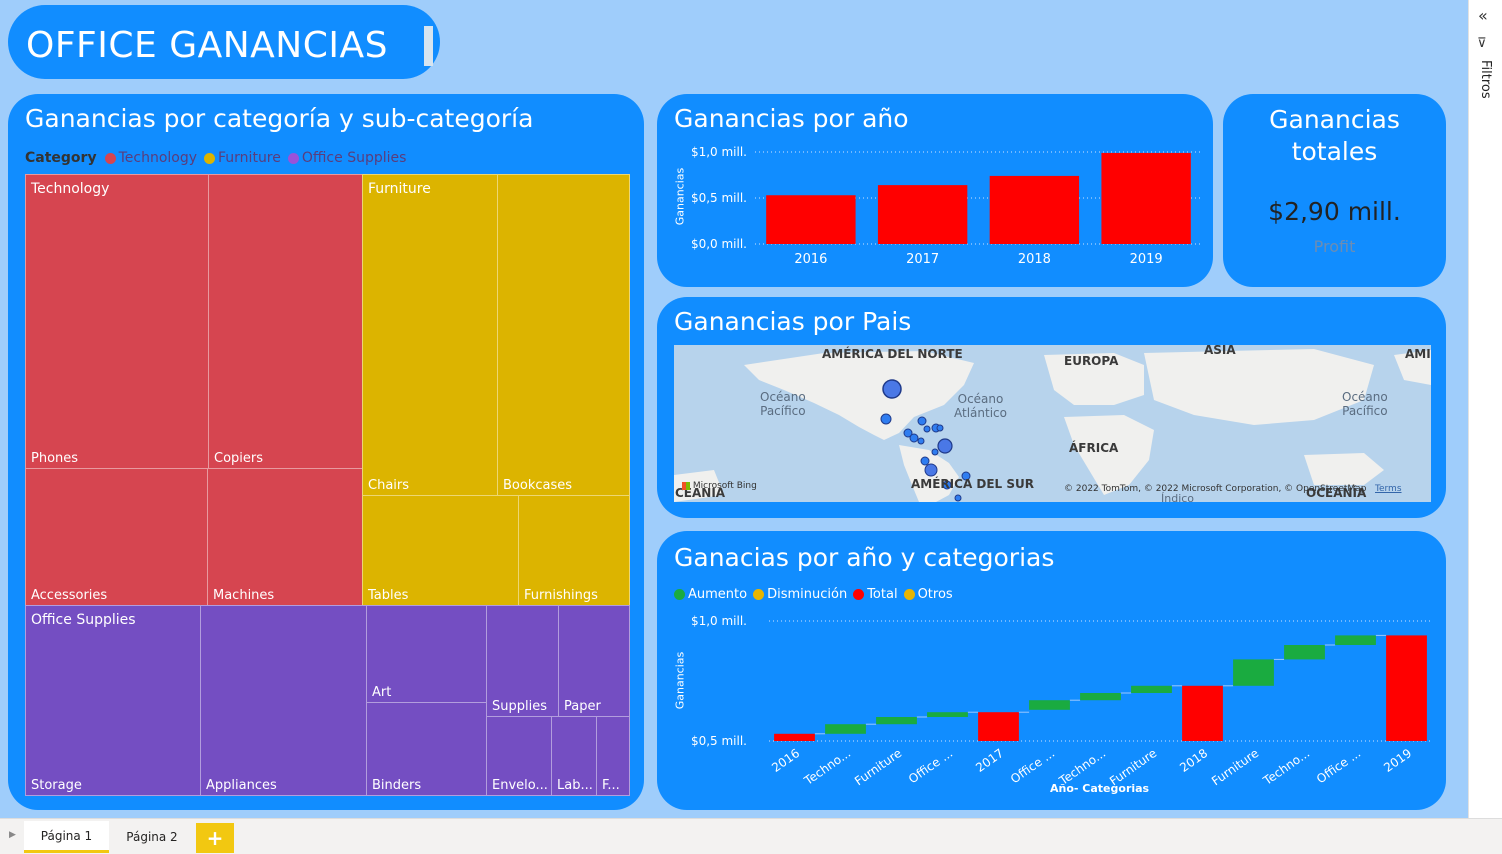 This screenshot has height=854, width=1502. What do you see at coordinates (83, 620) in the screenshot?
I see `category-label-office-supplies: Office Supplies` at bounding box center [83, 620].